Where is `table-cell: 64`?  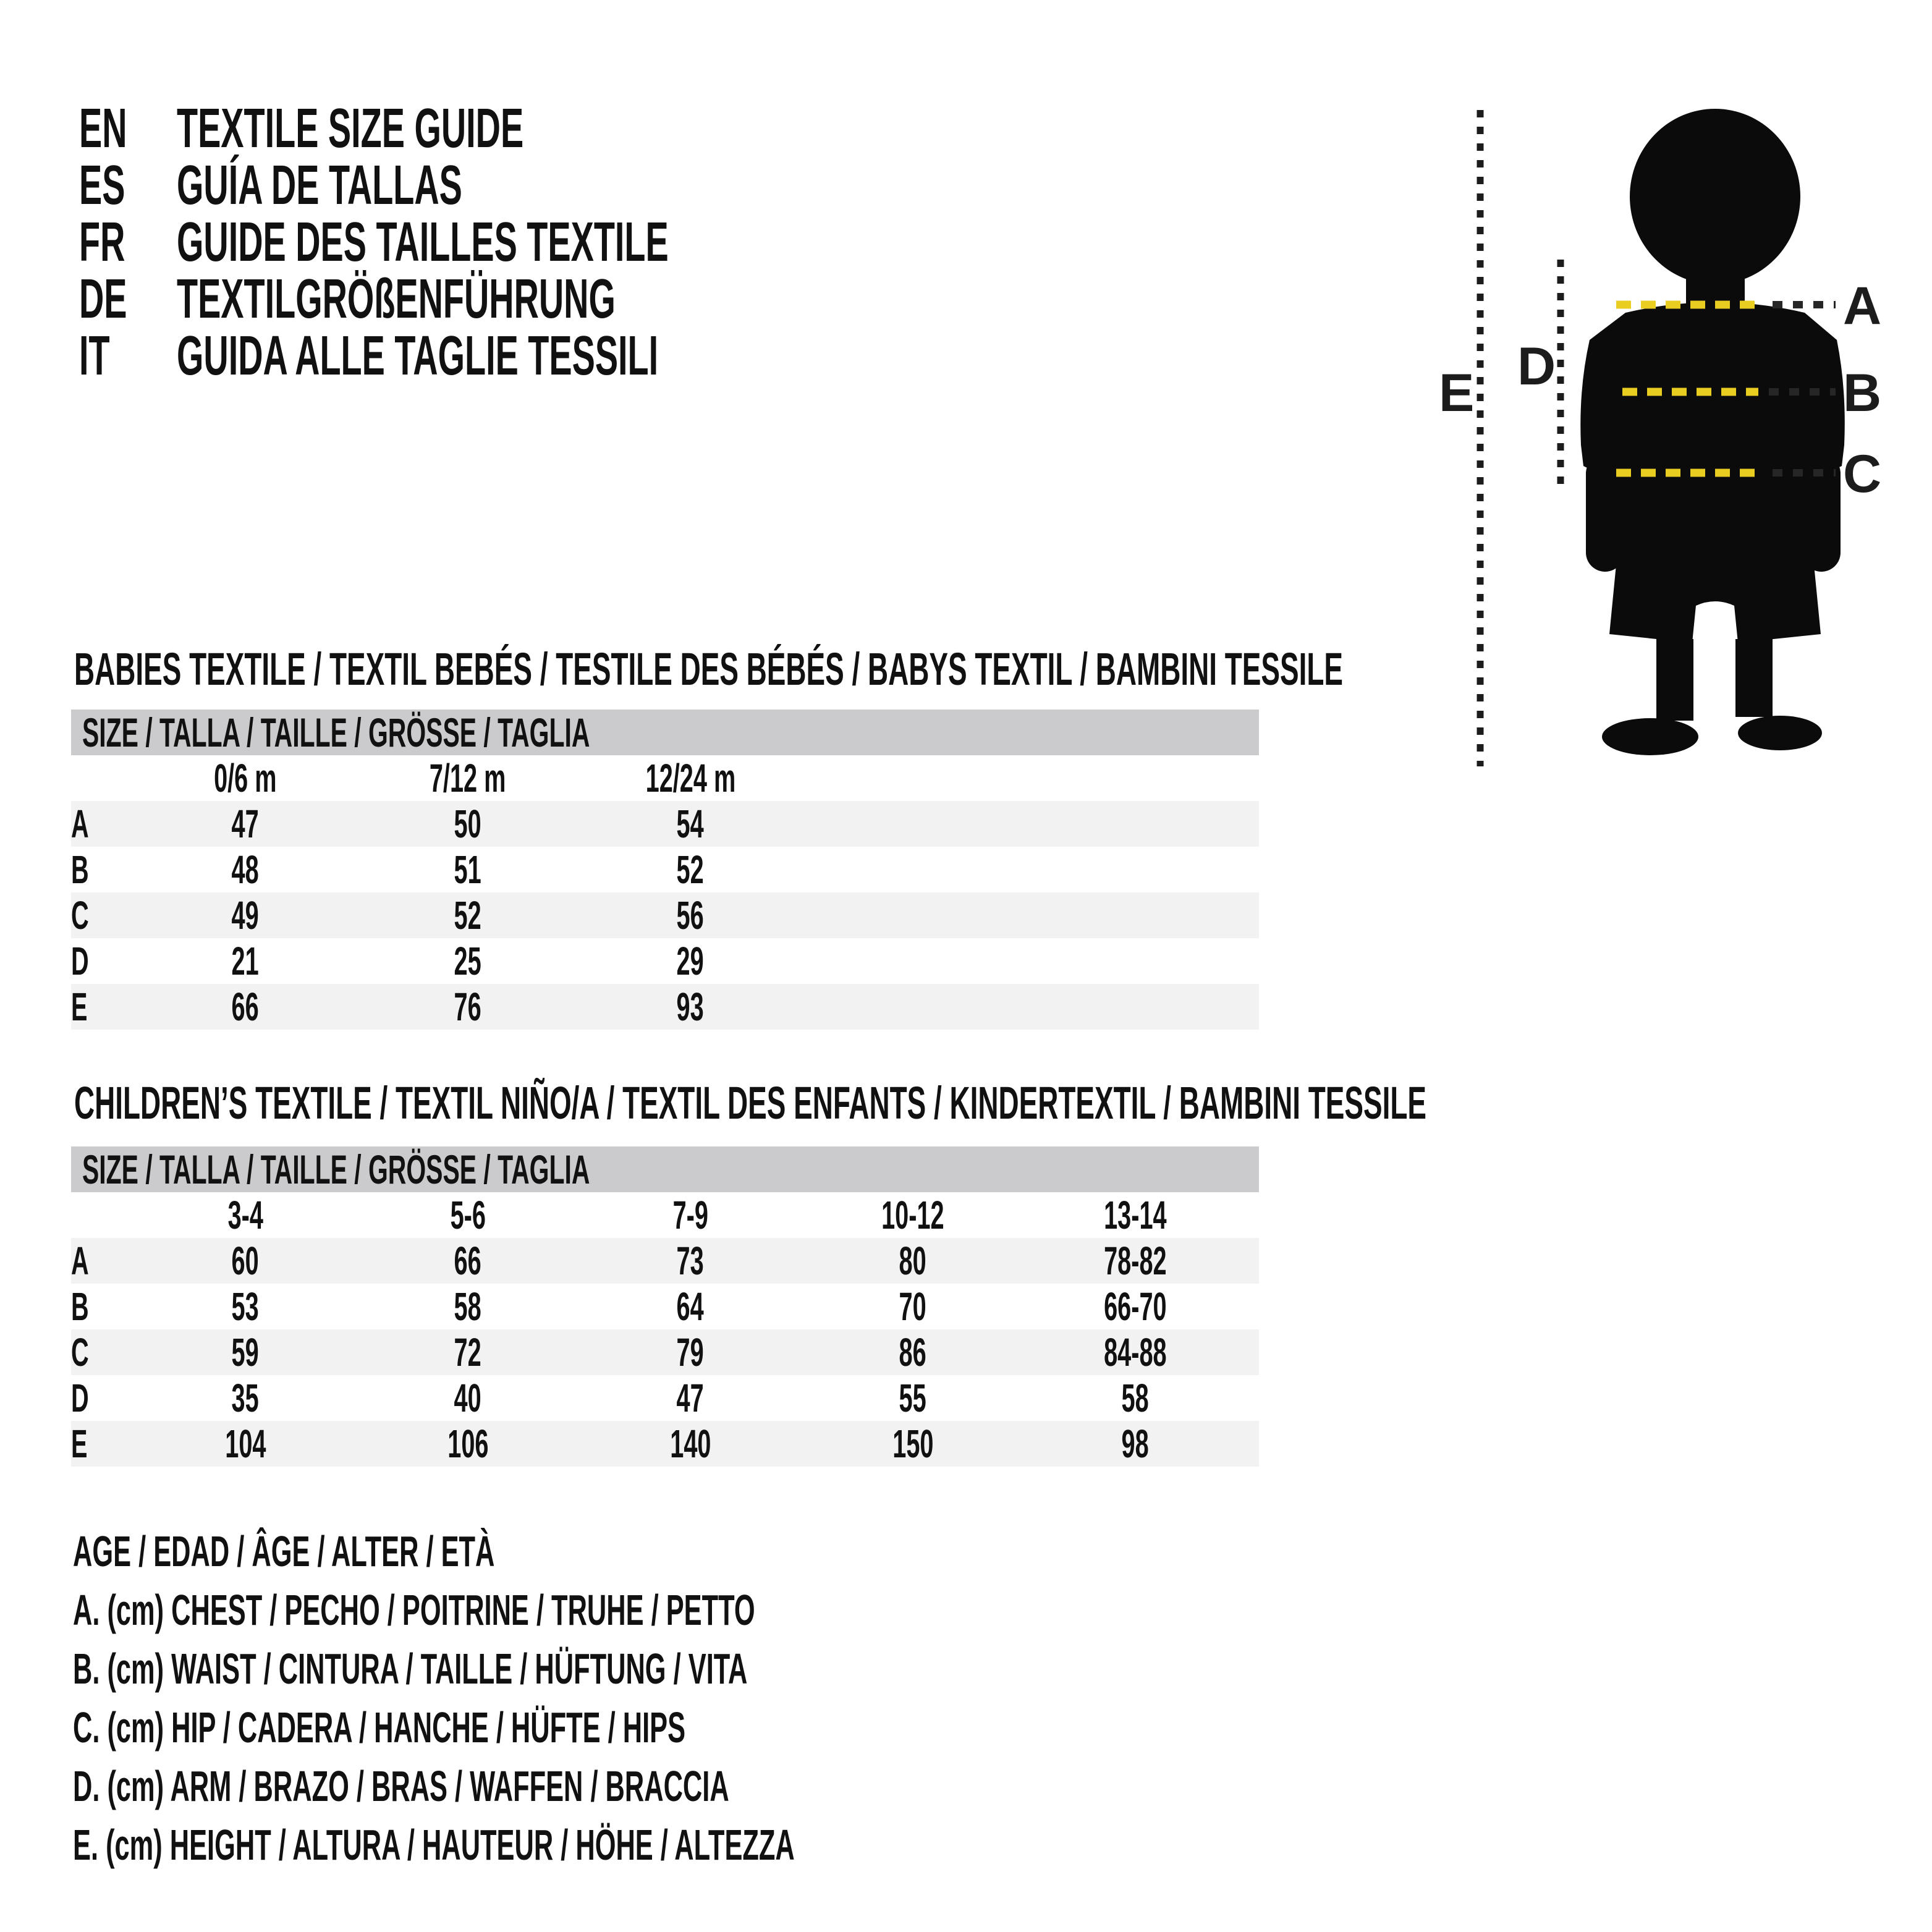 table-cell: 64 is located at coordinates (690, 1306).